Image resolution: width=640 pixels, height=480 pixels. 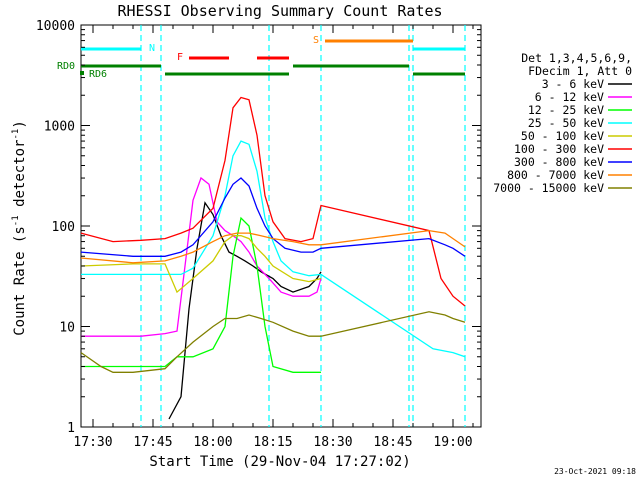 What do you see at coordinates (272, 442) in the screenshot?
I see `x-tick-label-18-15: 18:15` at bounding box center [272, 442].